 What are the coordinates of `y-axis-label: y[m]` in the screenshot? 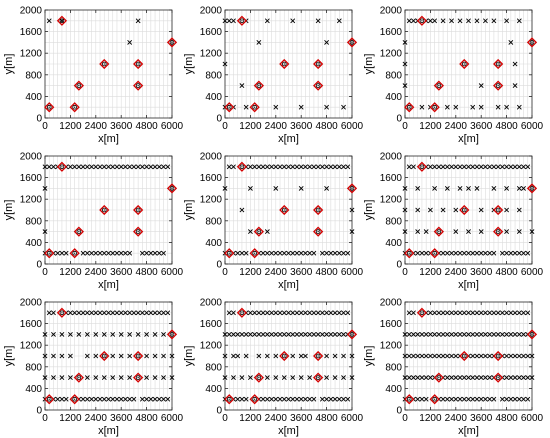 It's located at (9, 356).